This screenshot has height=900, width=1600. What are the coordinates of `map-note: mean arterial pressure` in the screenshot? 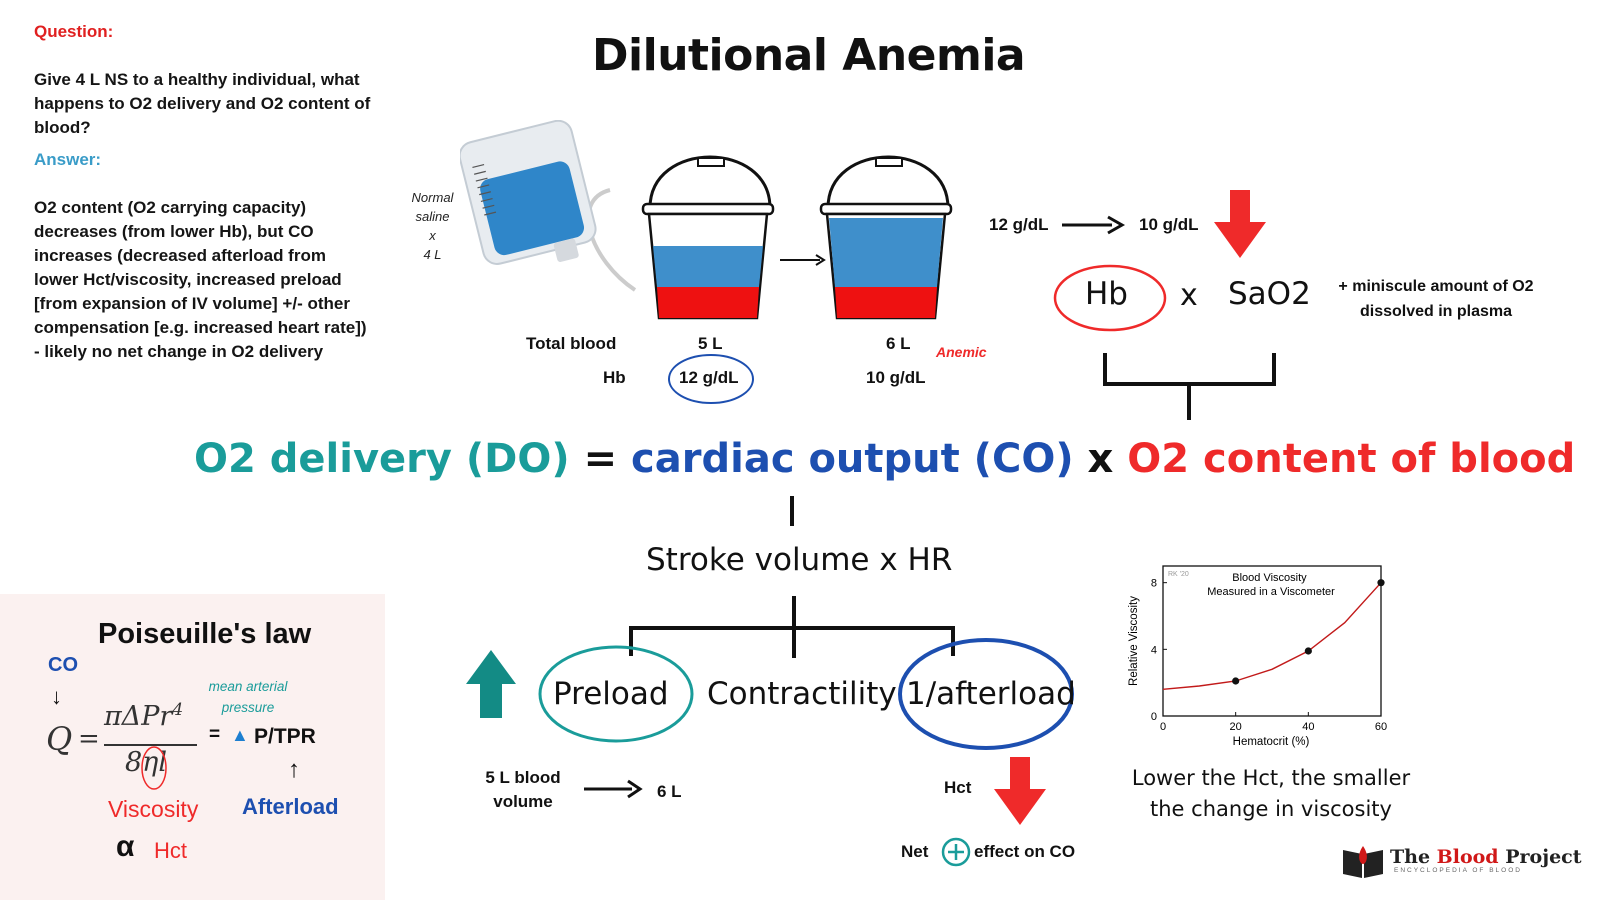 It's located at (248, 697).